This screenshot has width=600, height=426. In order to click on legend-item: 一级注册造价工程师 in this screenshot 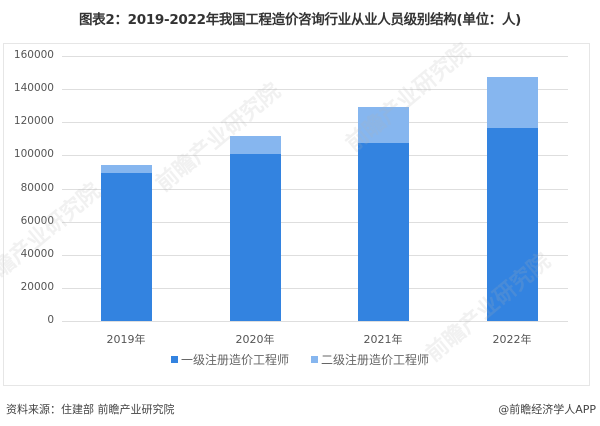, I will do `click(229, 359)`.